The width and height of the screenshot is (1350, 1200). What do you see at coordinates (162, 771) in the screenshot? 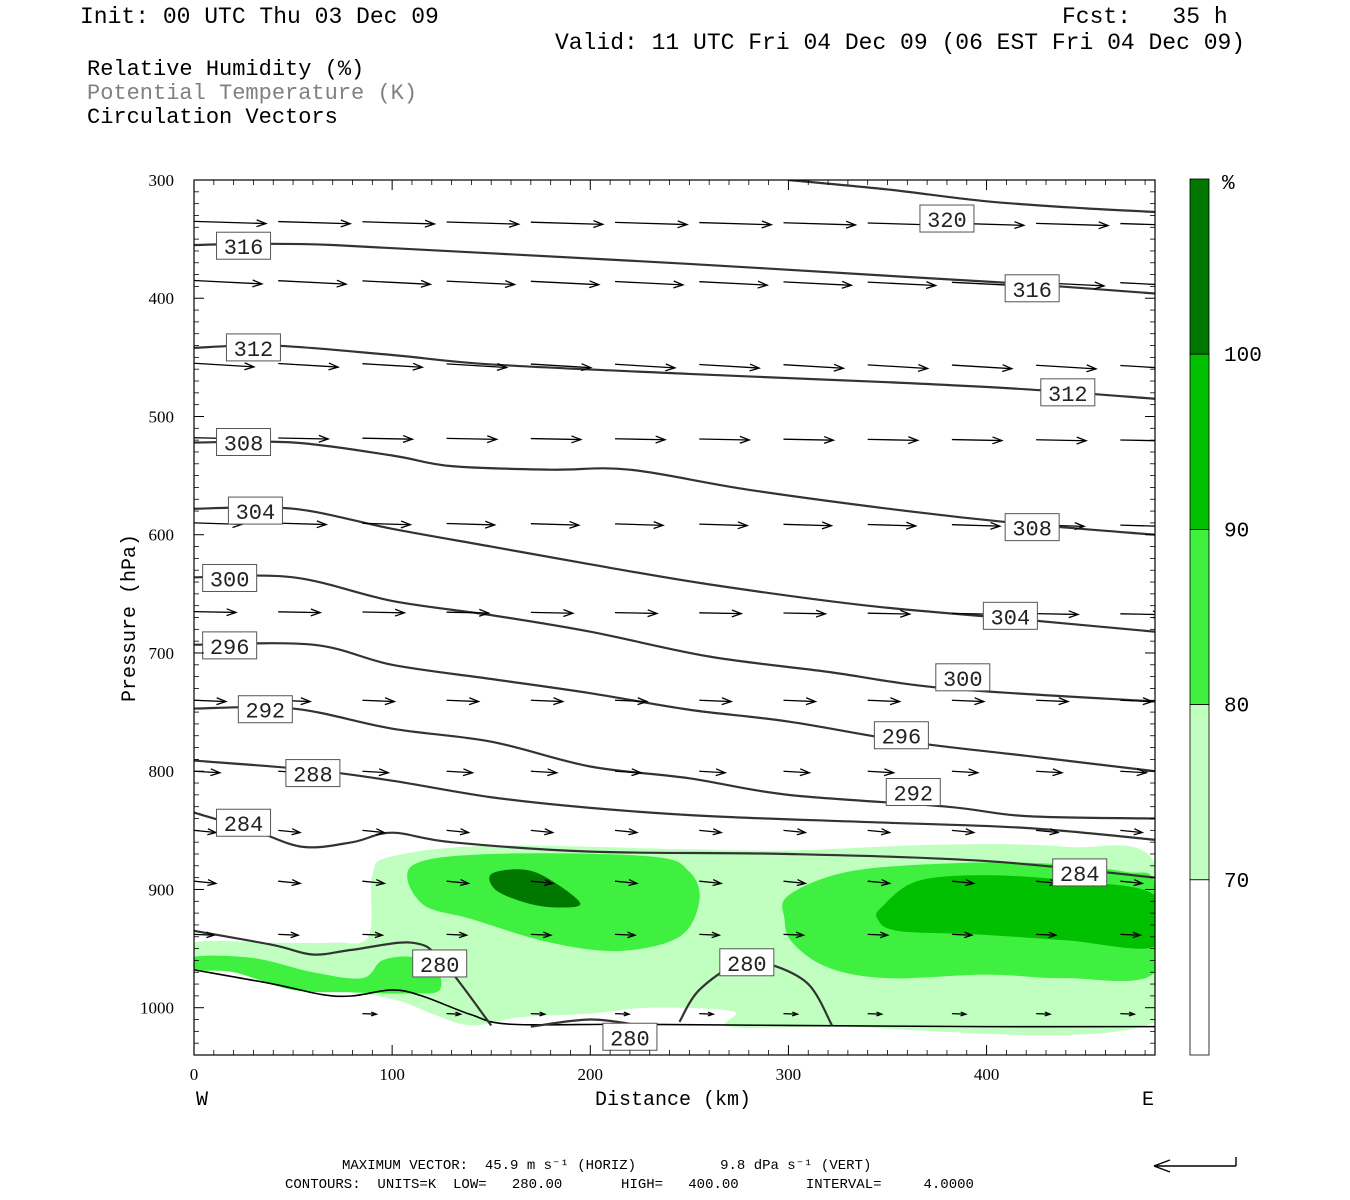
I see `y-tick-label: 800` at bounding box center [162, 771].